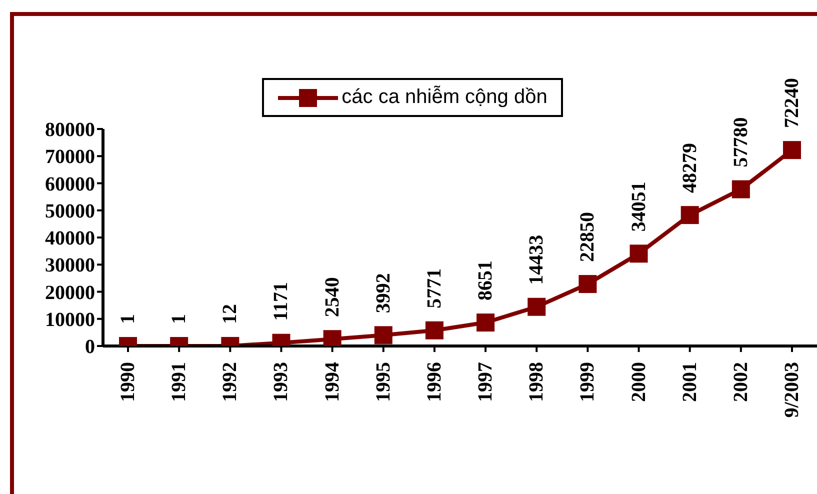 The image size is (817, 494). I want to click on x-tick-label: 2000, so click(639, 382).